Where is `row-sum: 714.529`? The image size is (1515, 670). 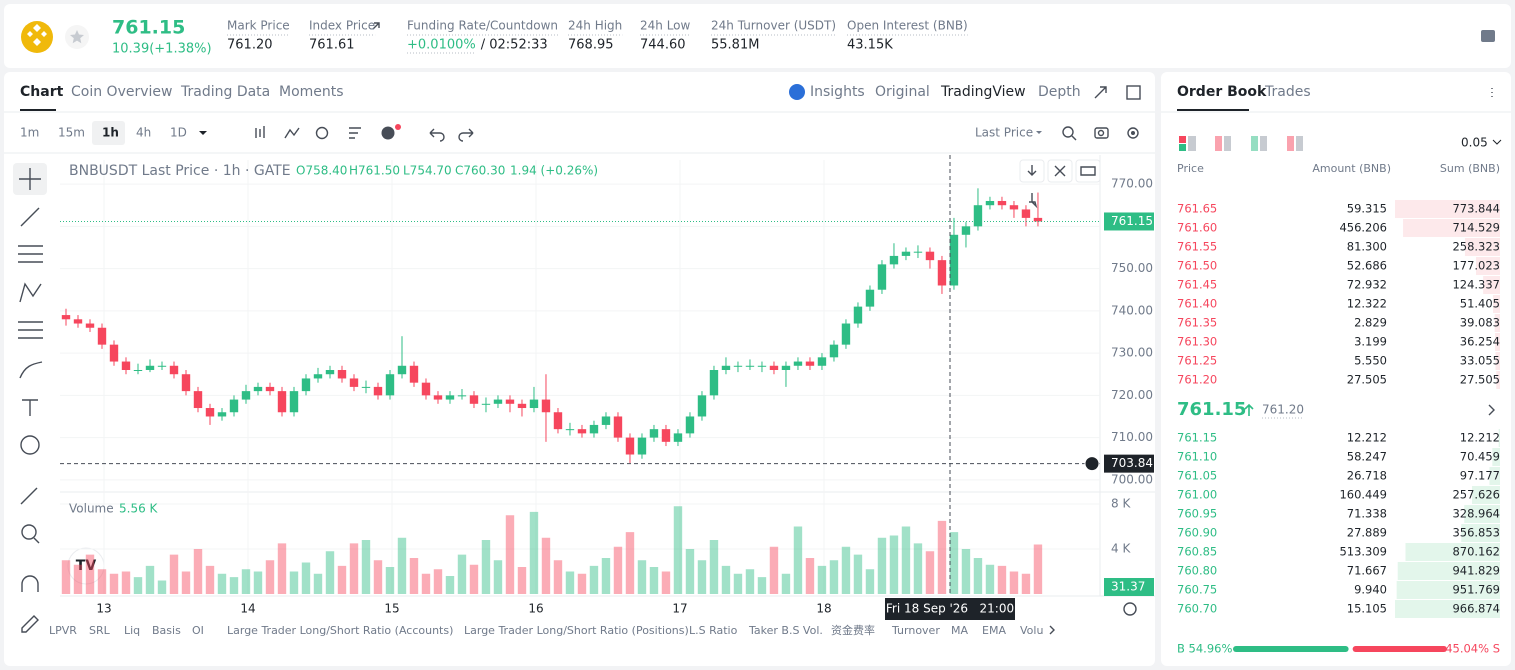
row-sum: 714.529 is located at coordinates (1476, 228).